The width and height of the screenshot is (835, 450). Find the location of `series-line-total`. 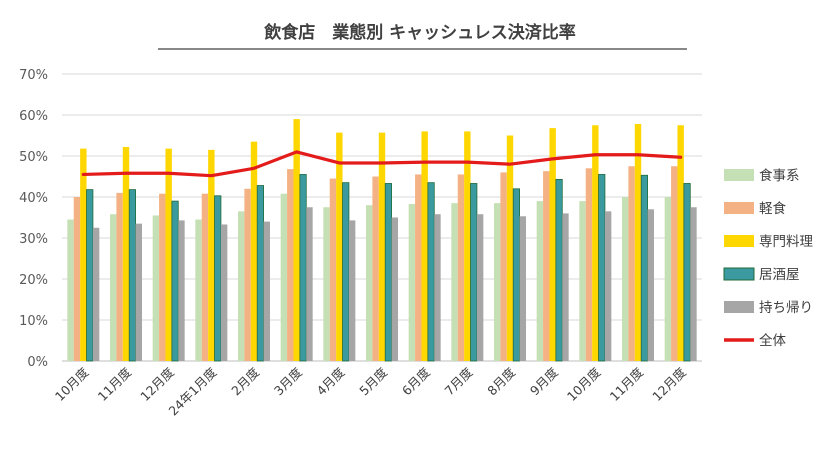

series-line-total is located at coordinates (382, 164).